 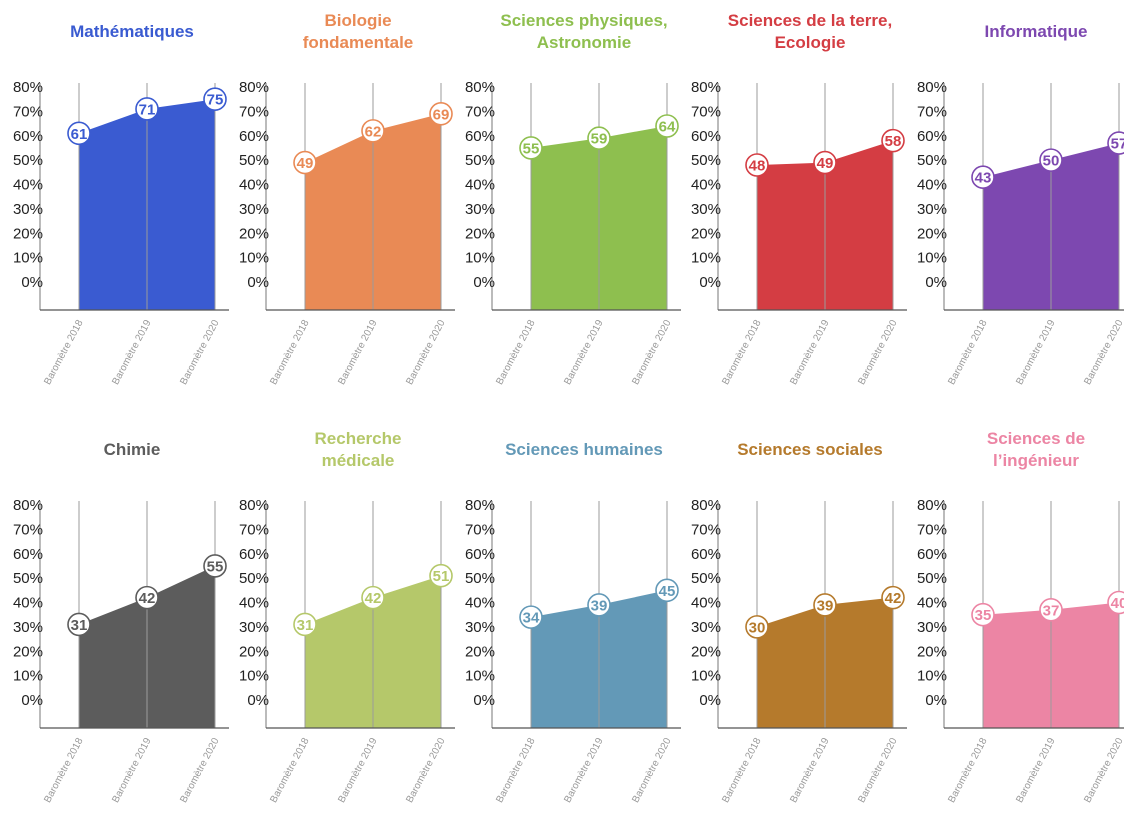 I want to click on chart-title-line: Chimie, so click(x=132, y=449).